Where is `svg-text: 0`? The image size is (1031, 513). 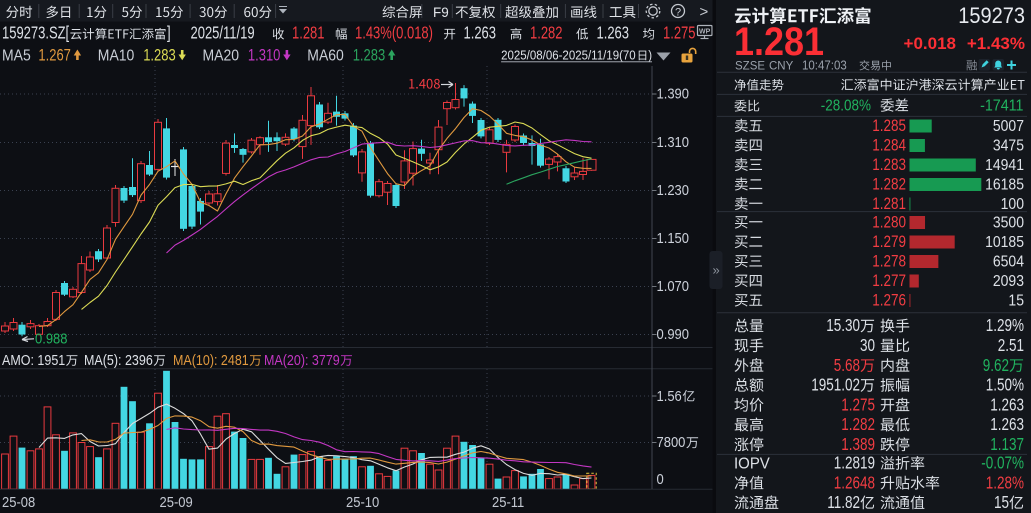
svg-text: 0 is located at coordinates (661, 479).